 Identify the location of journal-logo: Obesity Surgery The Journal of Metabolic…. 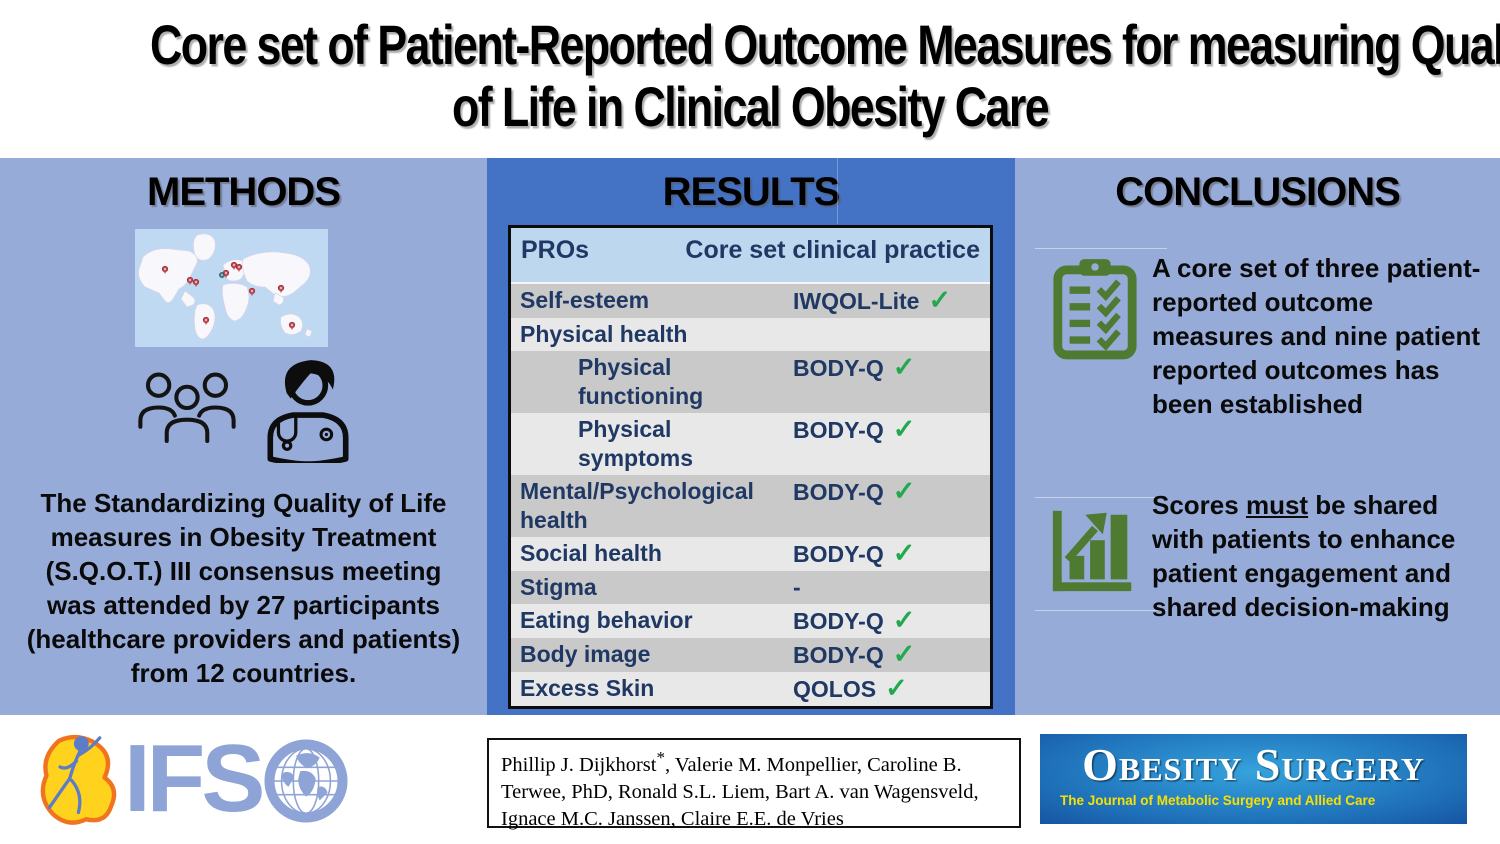
(1253, 779).